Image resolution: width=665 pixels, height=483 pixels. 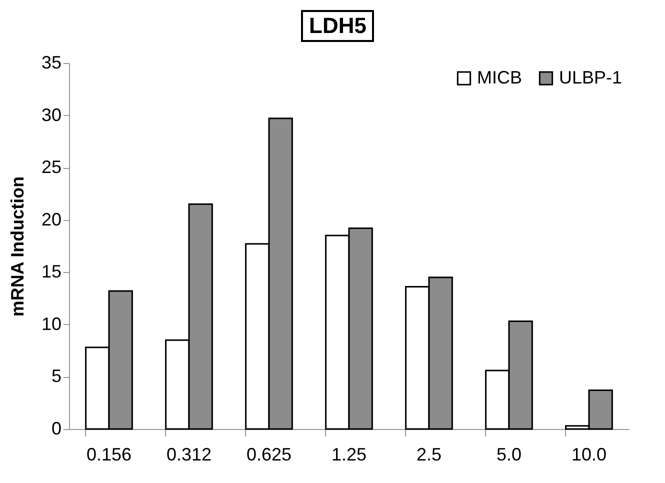 What do you see at coordinates (499, 77) in the screenshot?
I see `legend-label: MICB` at bounding box center [499, 77].